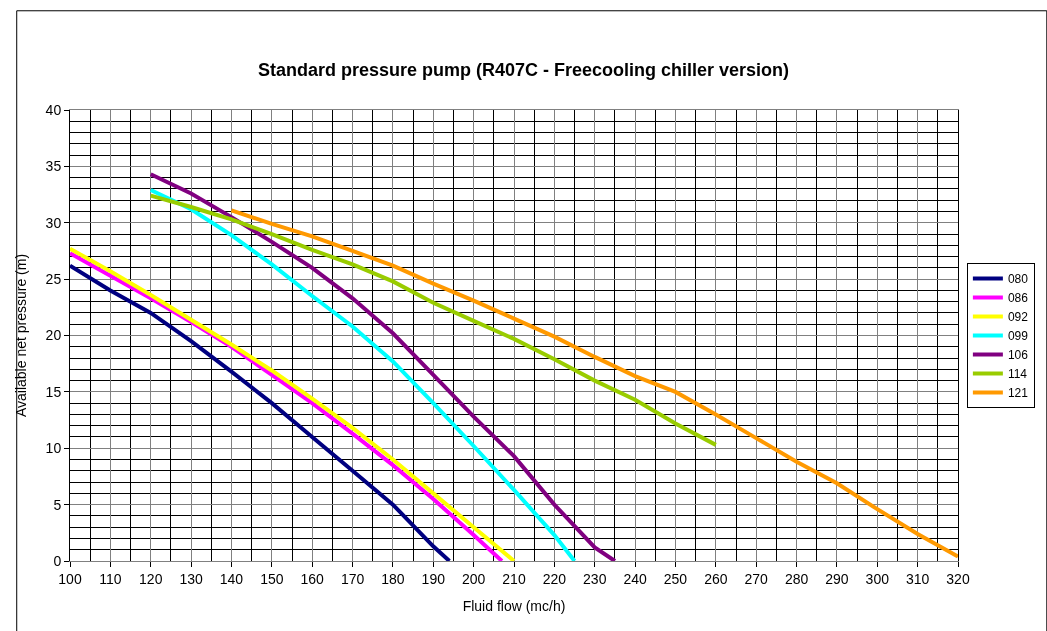  What do you see at coordinates (53, 109) in the screenshot?
I see `y-tick-label: 40` at bounding box center [53, 109].